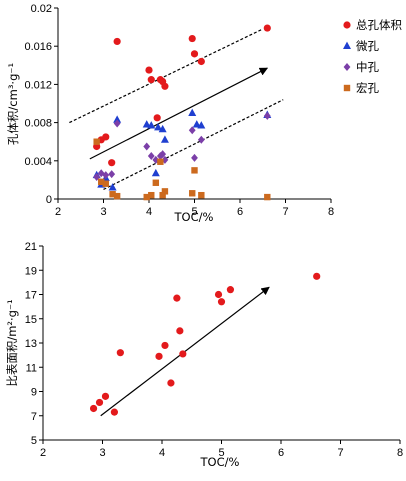 The height and width of the screenshot is (481, 406). What do you see at coordinates (31, 320) in the screenshot?
I see `y-tick-label: 15` at bounding box center [31, 320].